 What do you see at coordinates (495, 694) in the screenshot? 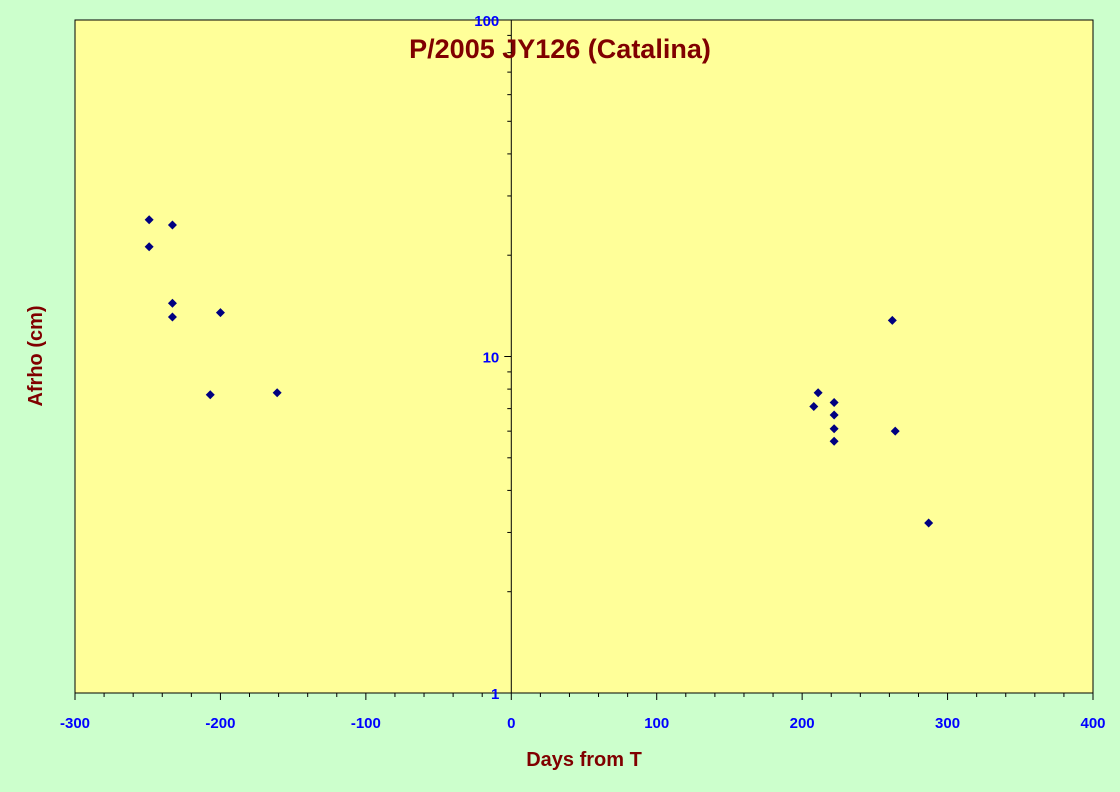
I see `y-tick-label: 1` at bounding box center [495, 694].